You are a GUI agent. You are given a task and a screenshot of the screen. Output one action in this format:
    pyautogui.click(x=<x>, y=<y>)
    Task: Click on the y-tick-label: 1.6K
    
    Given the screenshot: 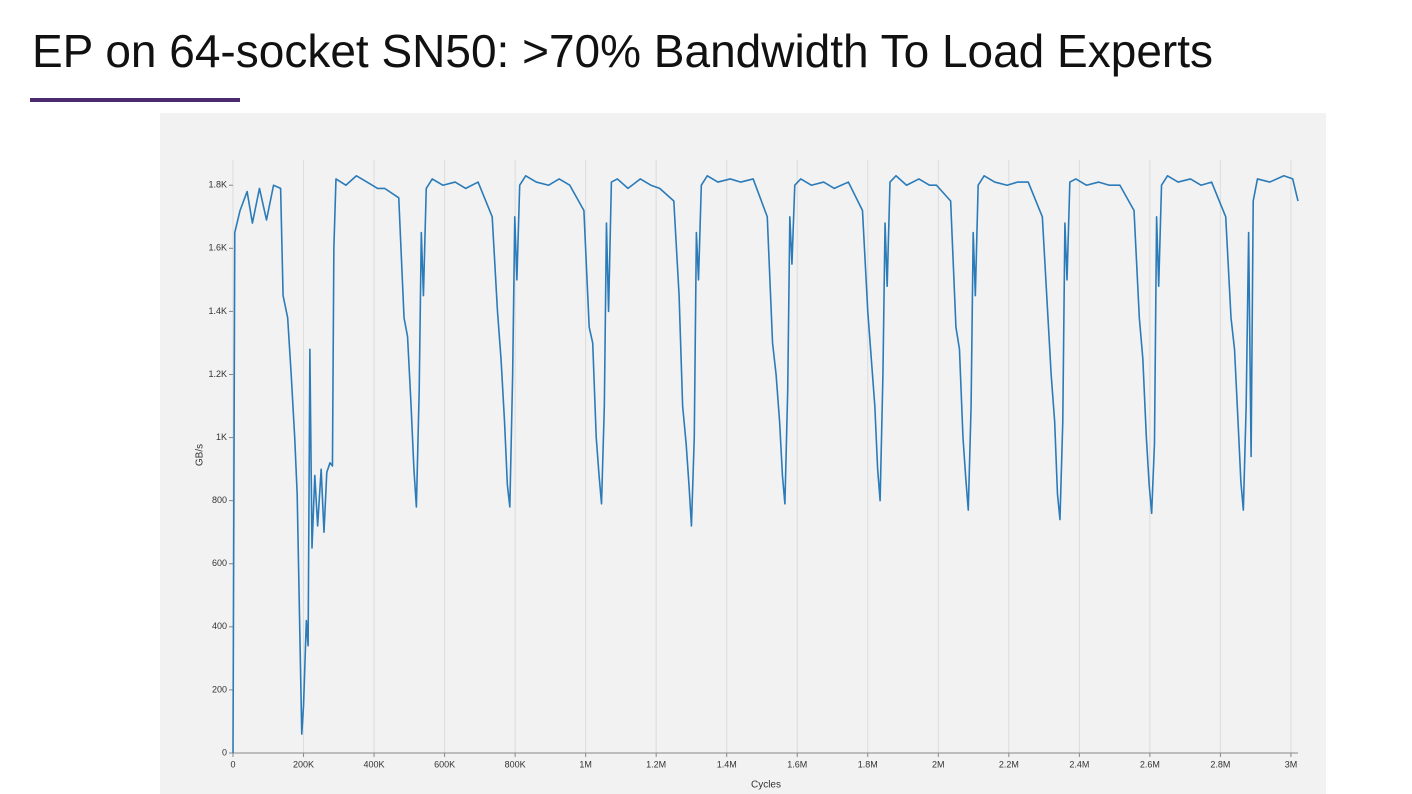 What is the action you would take?
    pyautogui.click(x=217, y=248)
    